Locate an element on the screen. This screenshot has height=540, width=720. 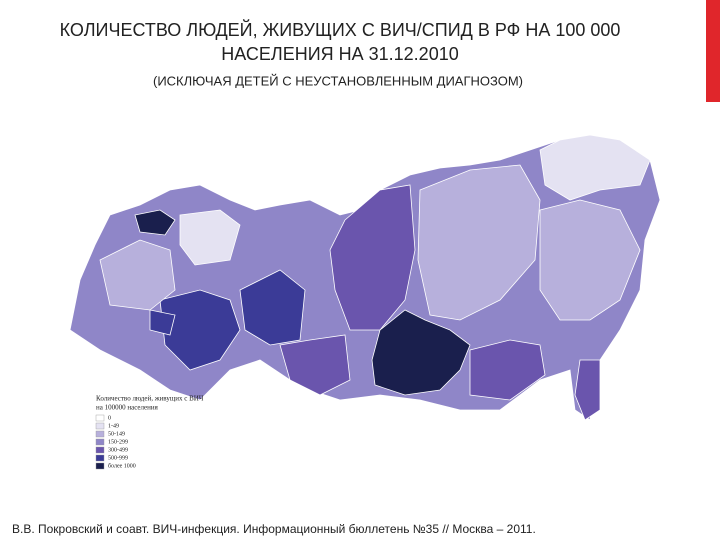
legend-label: 50-149 is located at coordinates (116, 434).